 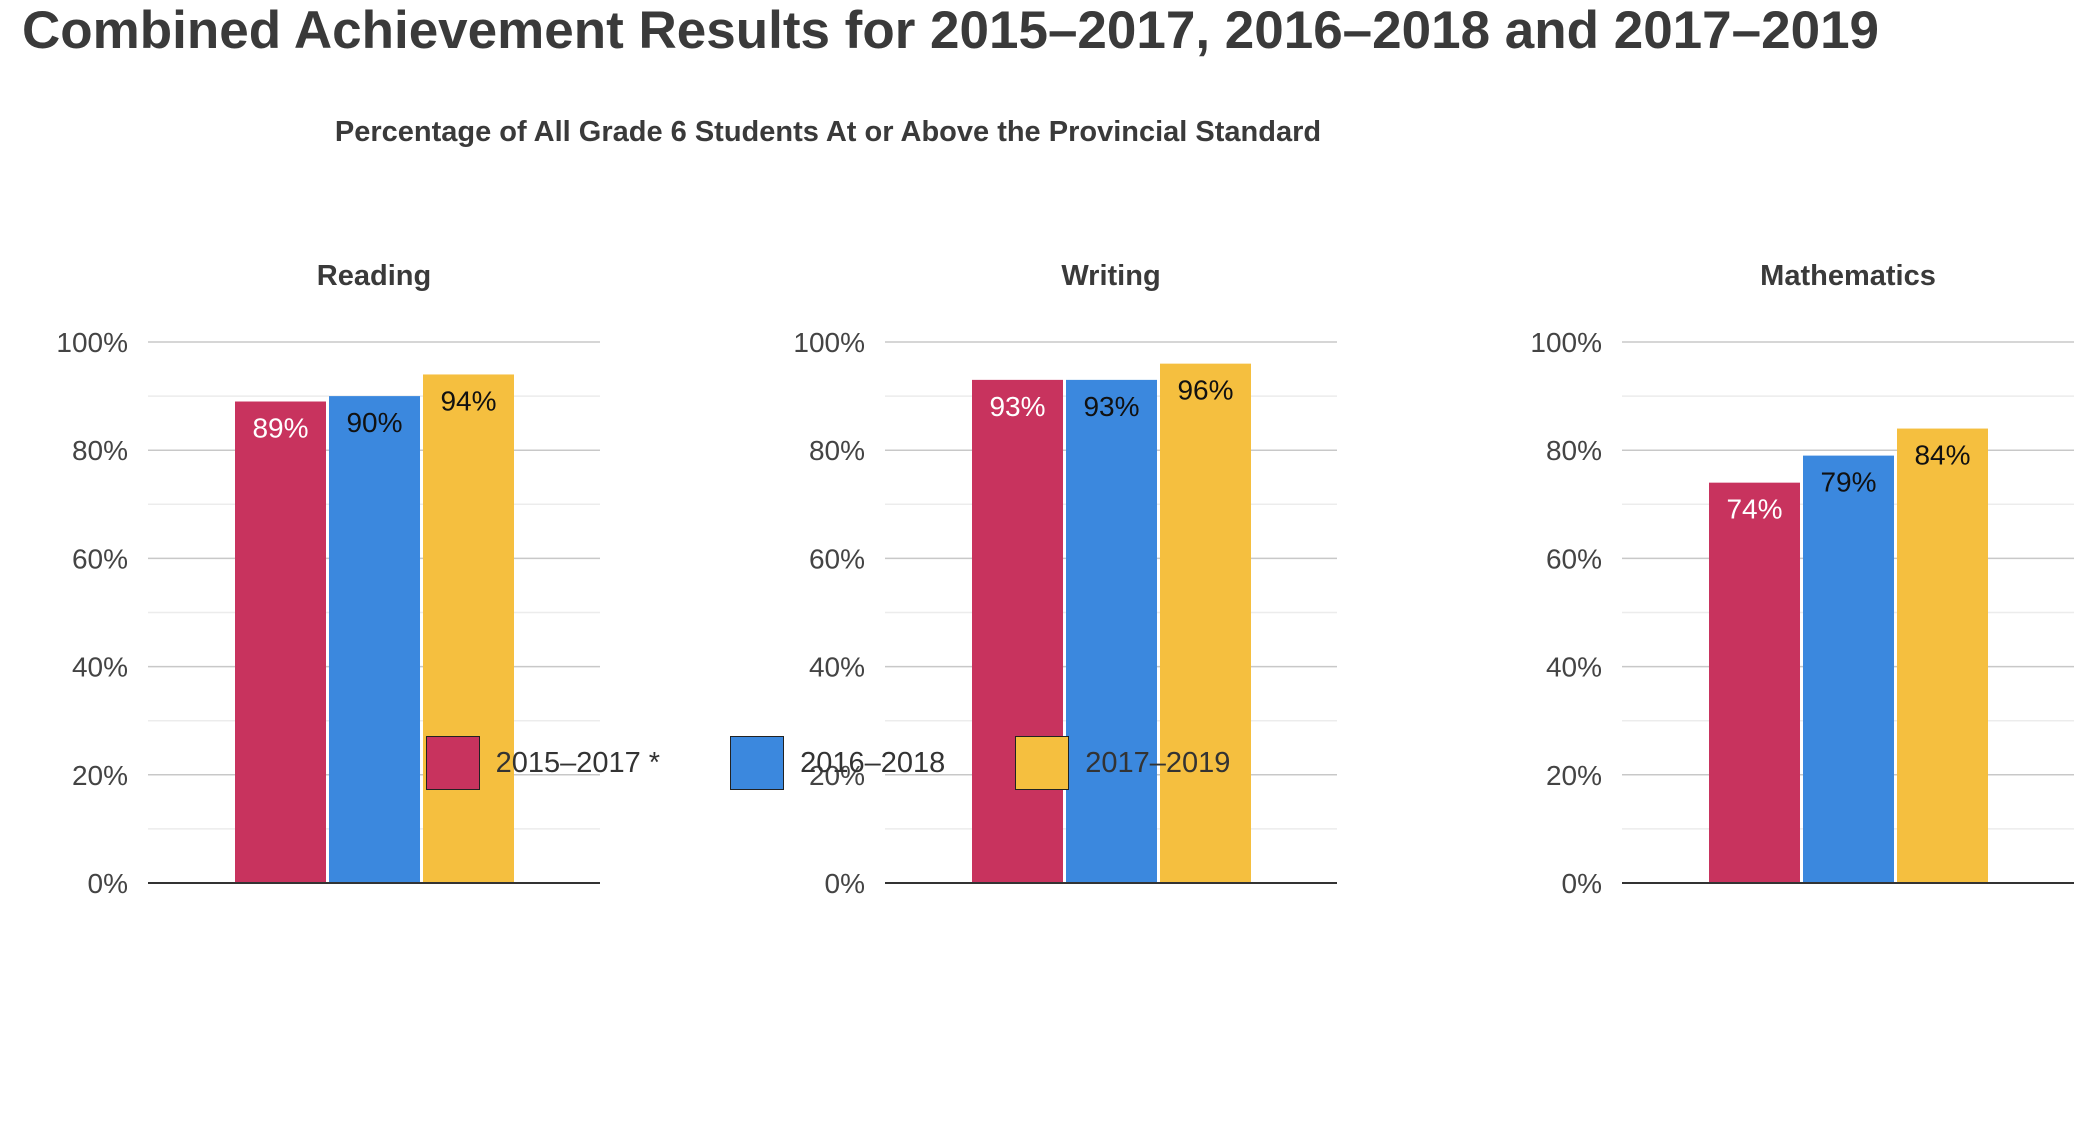 What do you see at coordinates (1802, 579) in the screenshot?
I see `panel-mathematics: Mathematics 0% 20% 40% 60% 80% 100% 74% 79% 84%` at bounding box center [1802, 579].